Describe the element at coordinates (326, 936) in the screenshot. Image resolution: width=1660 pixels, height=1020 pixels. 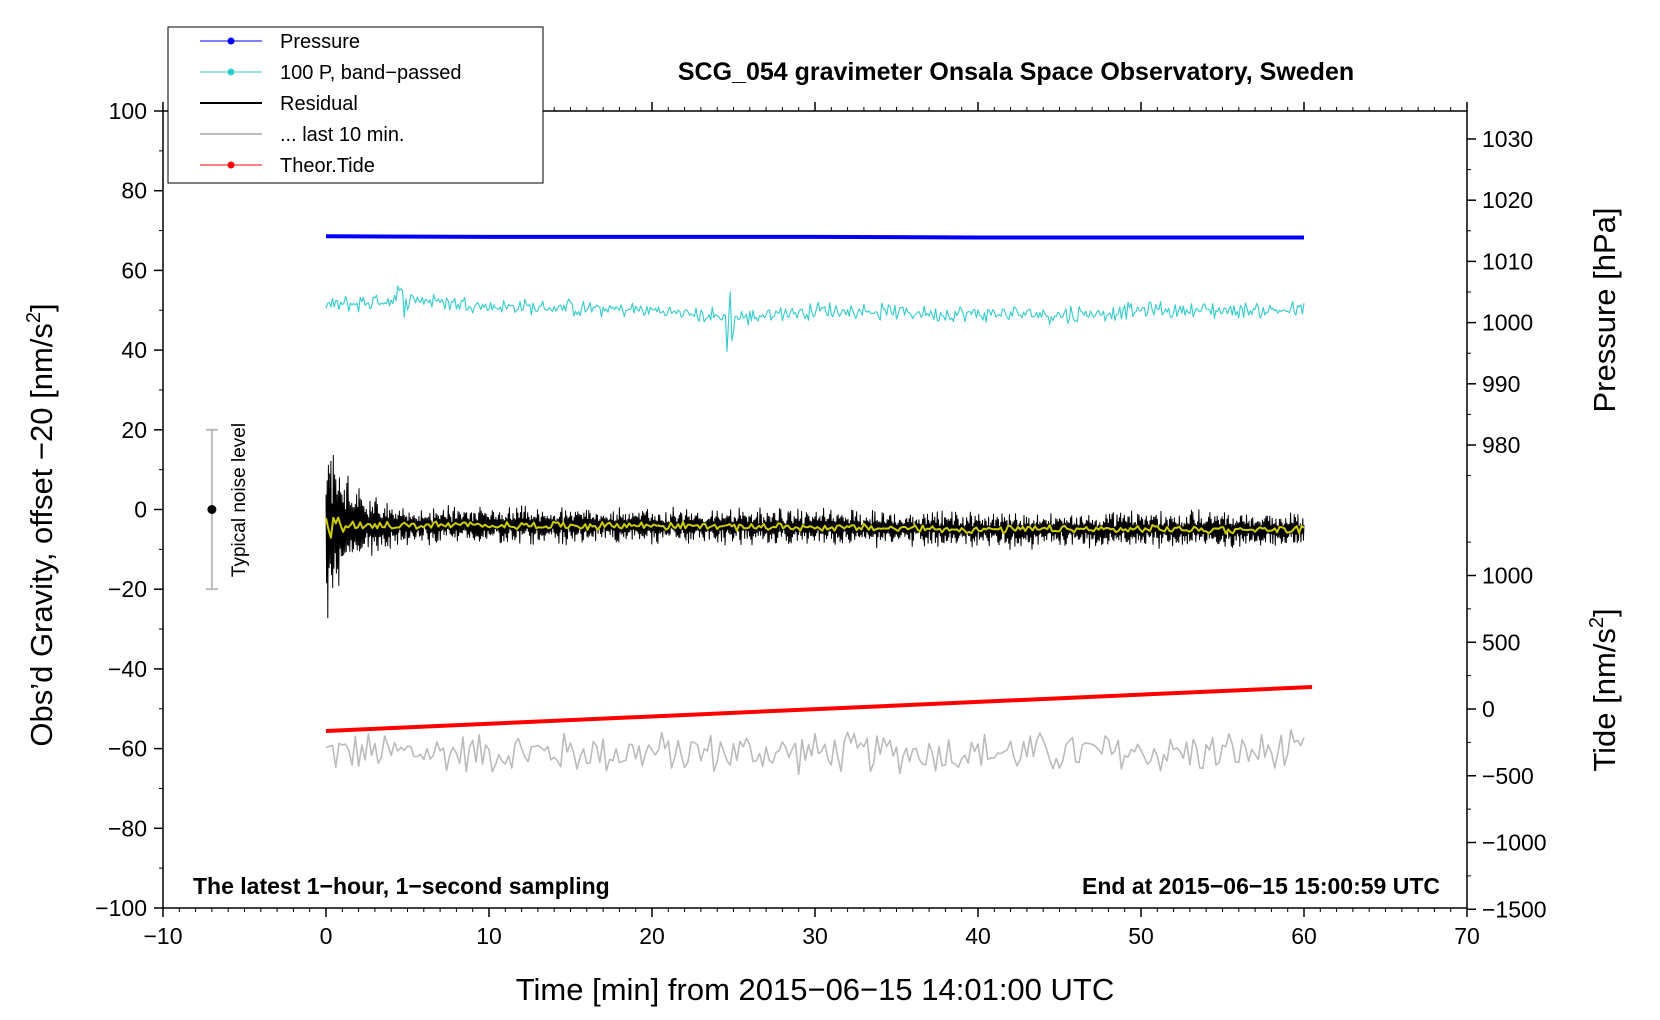
I see `x-tick-label: 0` at that location.